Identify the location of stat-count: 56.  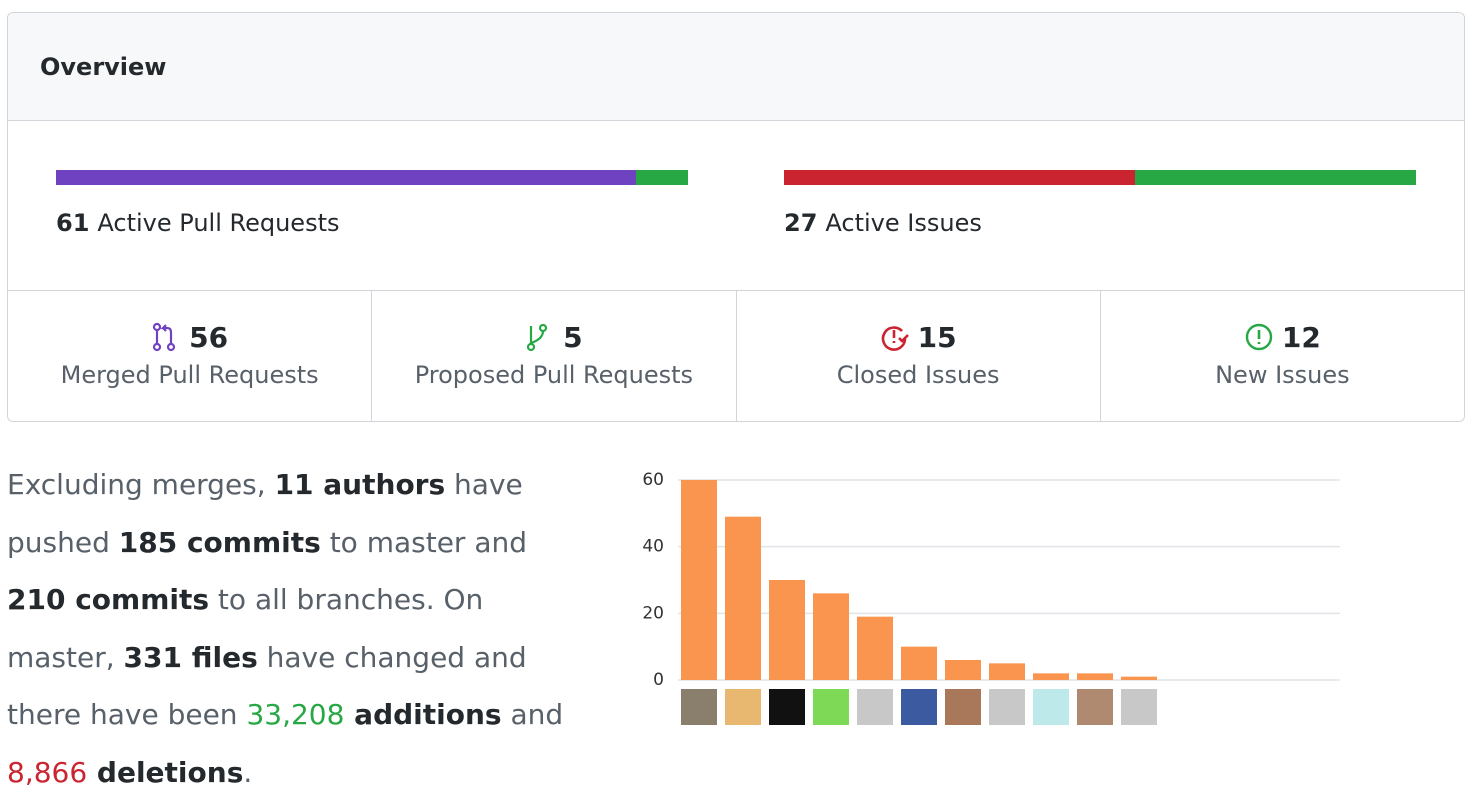
(209, 337).